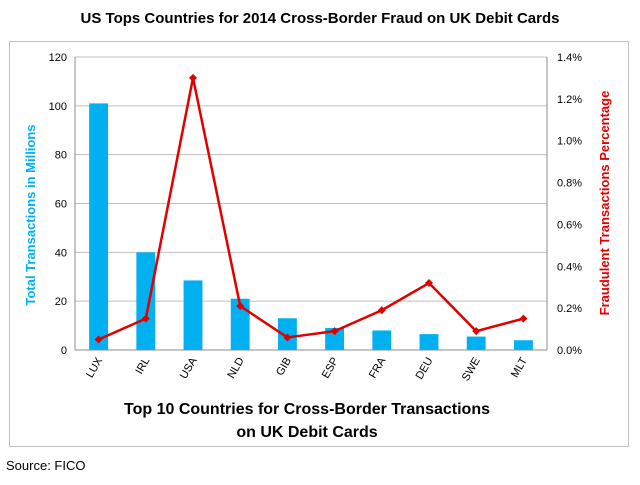 This screenshot has width=640, height=485. What do you see at coordinates (189, 368) in the screenshot?
I see `x-tick-label: USA` at bounding box center [189, 368].